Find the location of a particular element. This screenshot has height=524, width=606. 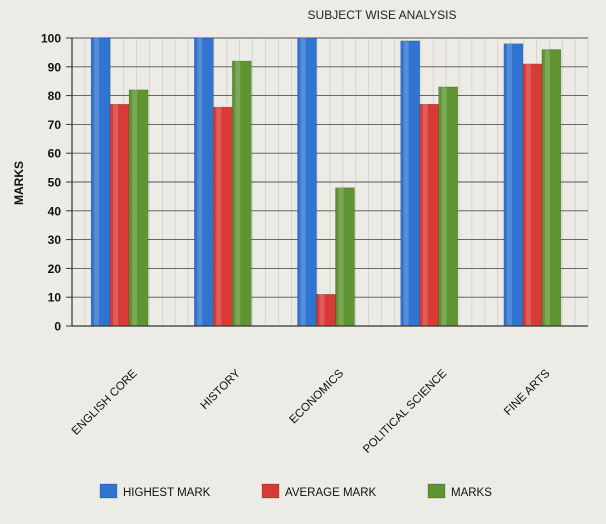

y-tick-label: 0 is located at coordinates (57, 327).